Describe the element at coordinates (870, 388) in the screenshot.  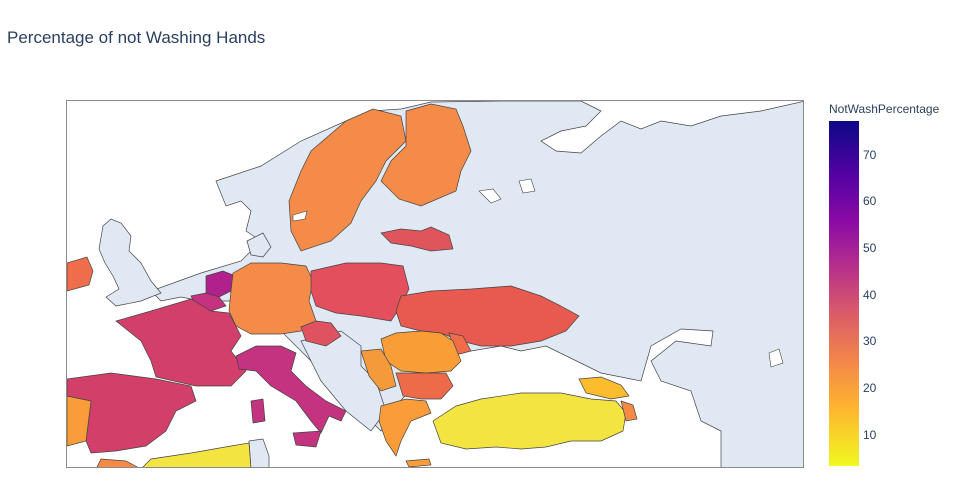
I see `colorbar-tick: 20` at that location.